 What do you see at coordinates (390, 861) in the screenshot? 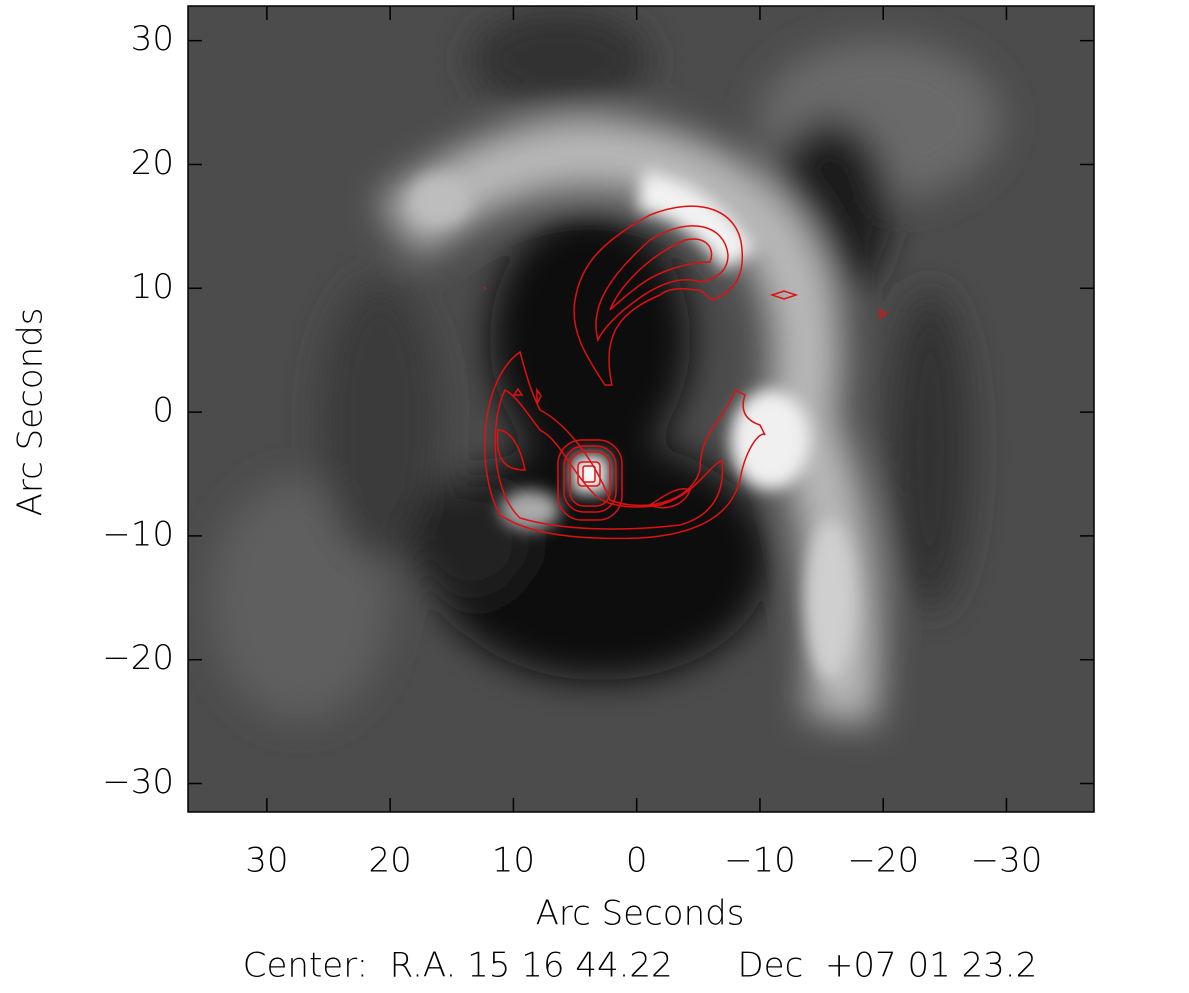
I see `x-tick-label: 20` at bounding box center [390, 861].